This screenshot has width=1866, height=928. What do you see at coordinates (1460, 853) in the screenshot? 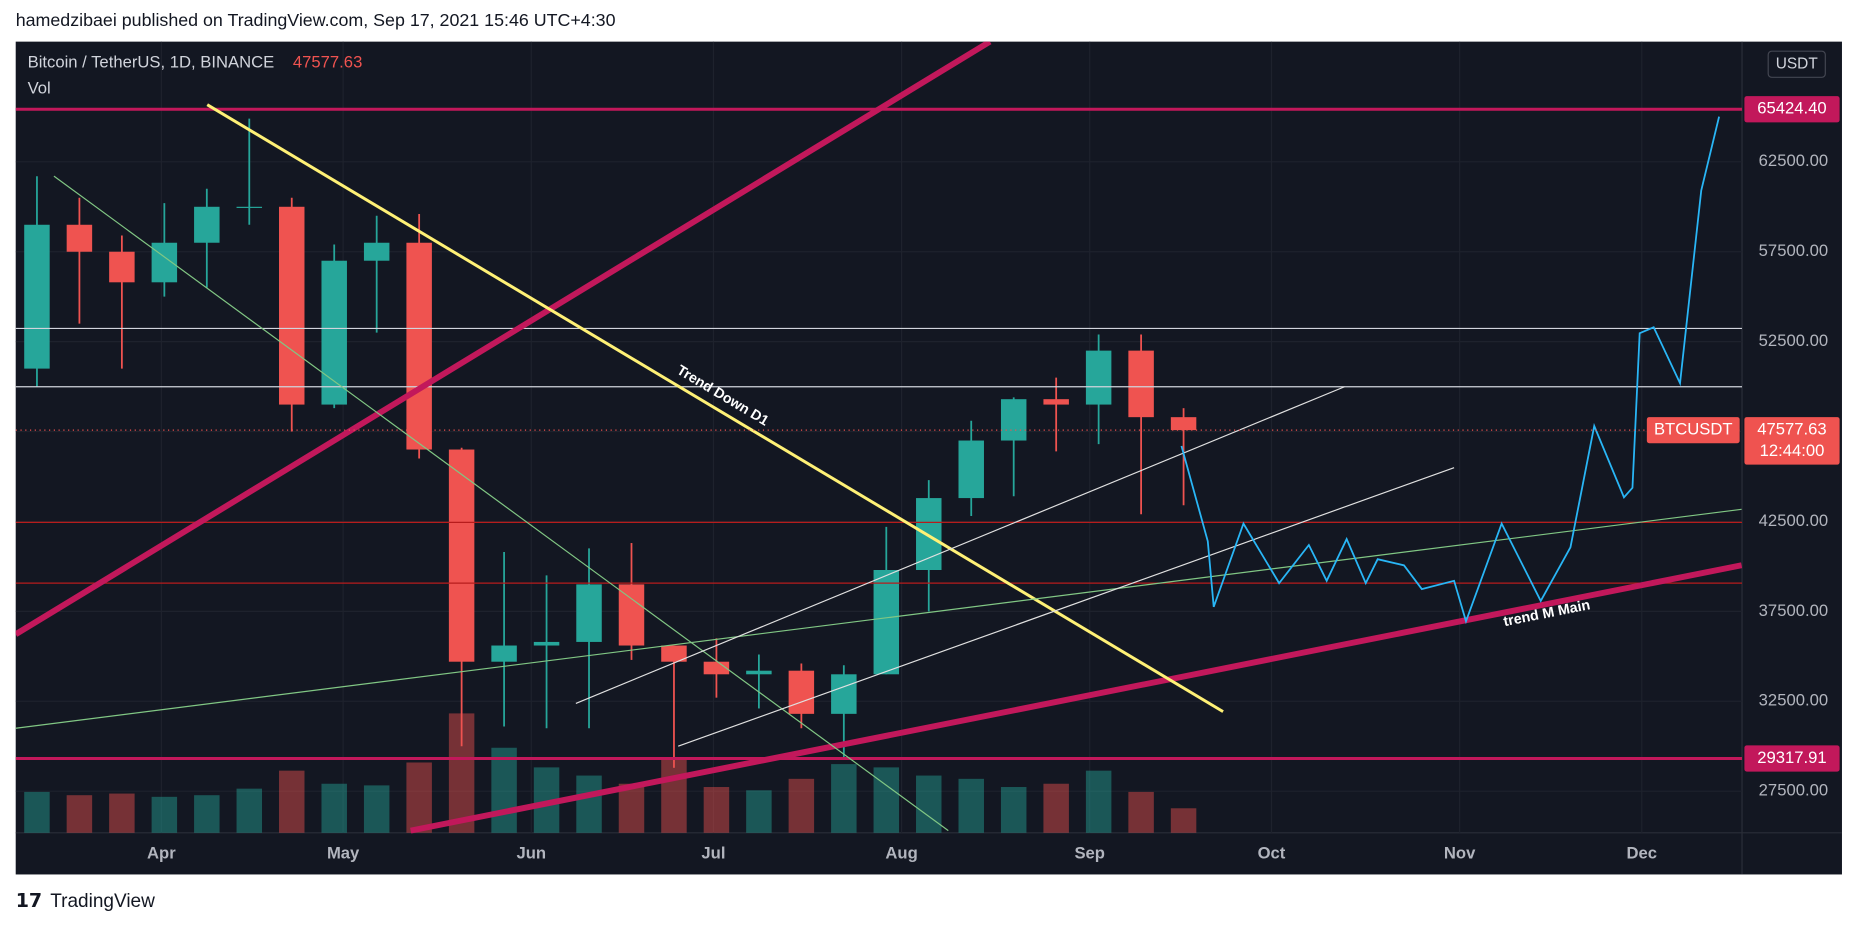
I see `x-tick-label: Nov` at bounding box center [1460, 853].